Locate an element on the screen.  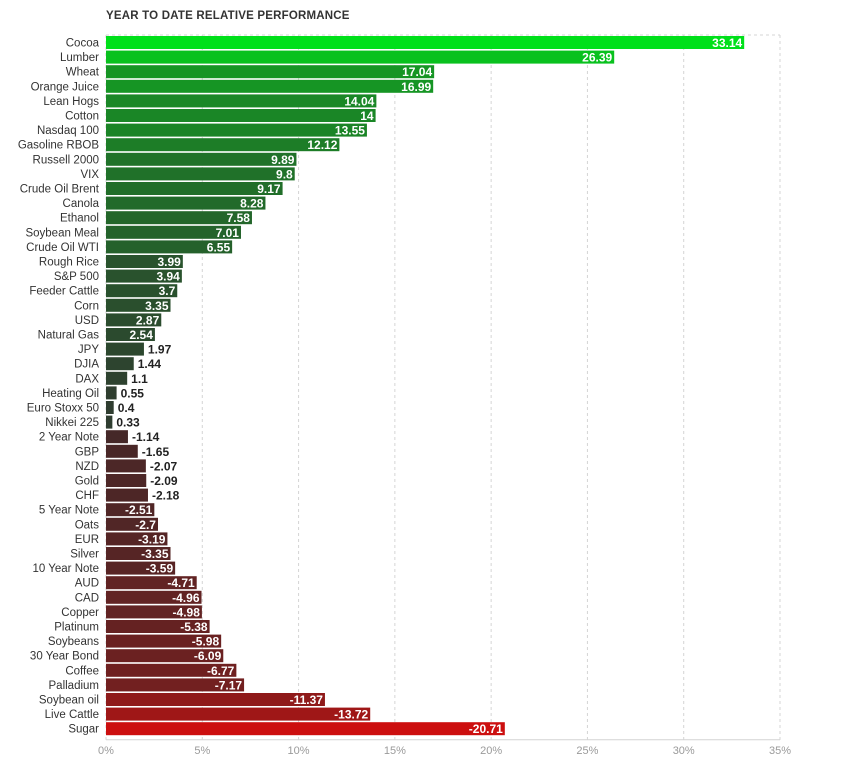
x-tick-label: 15% is located at coordinates (395, 751).